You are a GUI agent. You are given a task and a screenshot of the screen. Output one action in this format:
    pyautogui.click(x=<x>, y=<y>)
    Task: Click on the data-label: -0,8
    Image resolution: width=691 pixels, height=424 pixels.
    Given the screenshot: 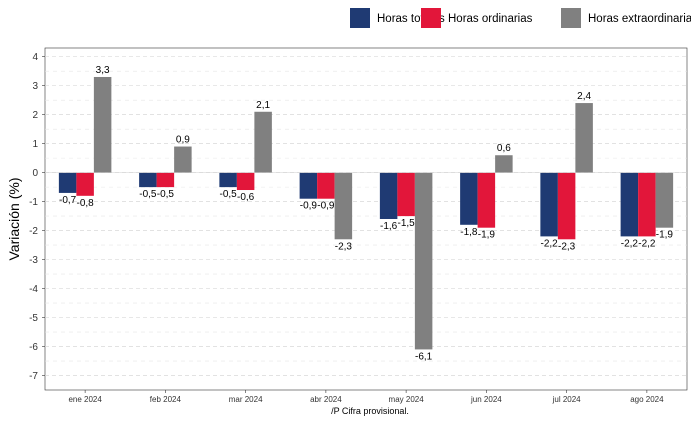 What is the action you would take?
    pyautogui.click(x=86, y=203)
    